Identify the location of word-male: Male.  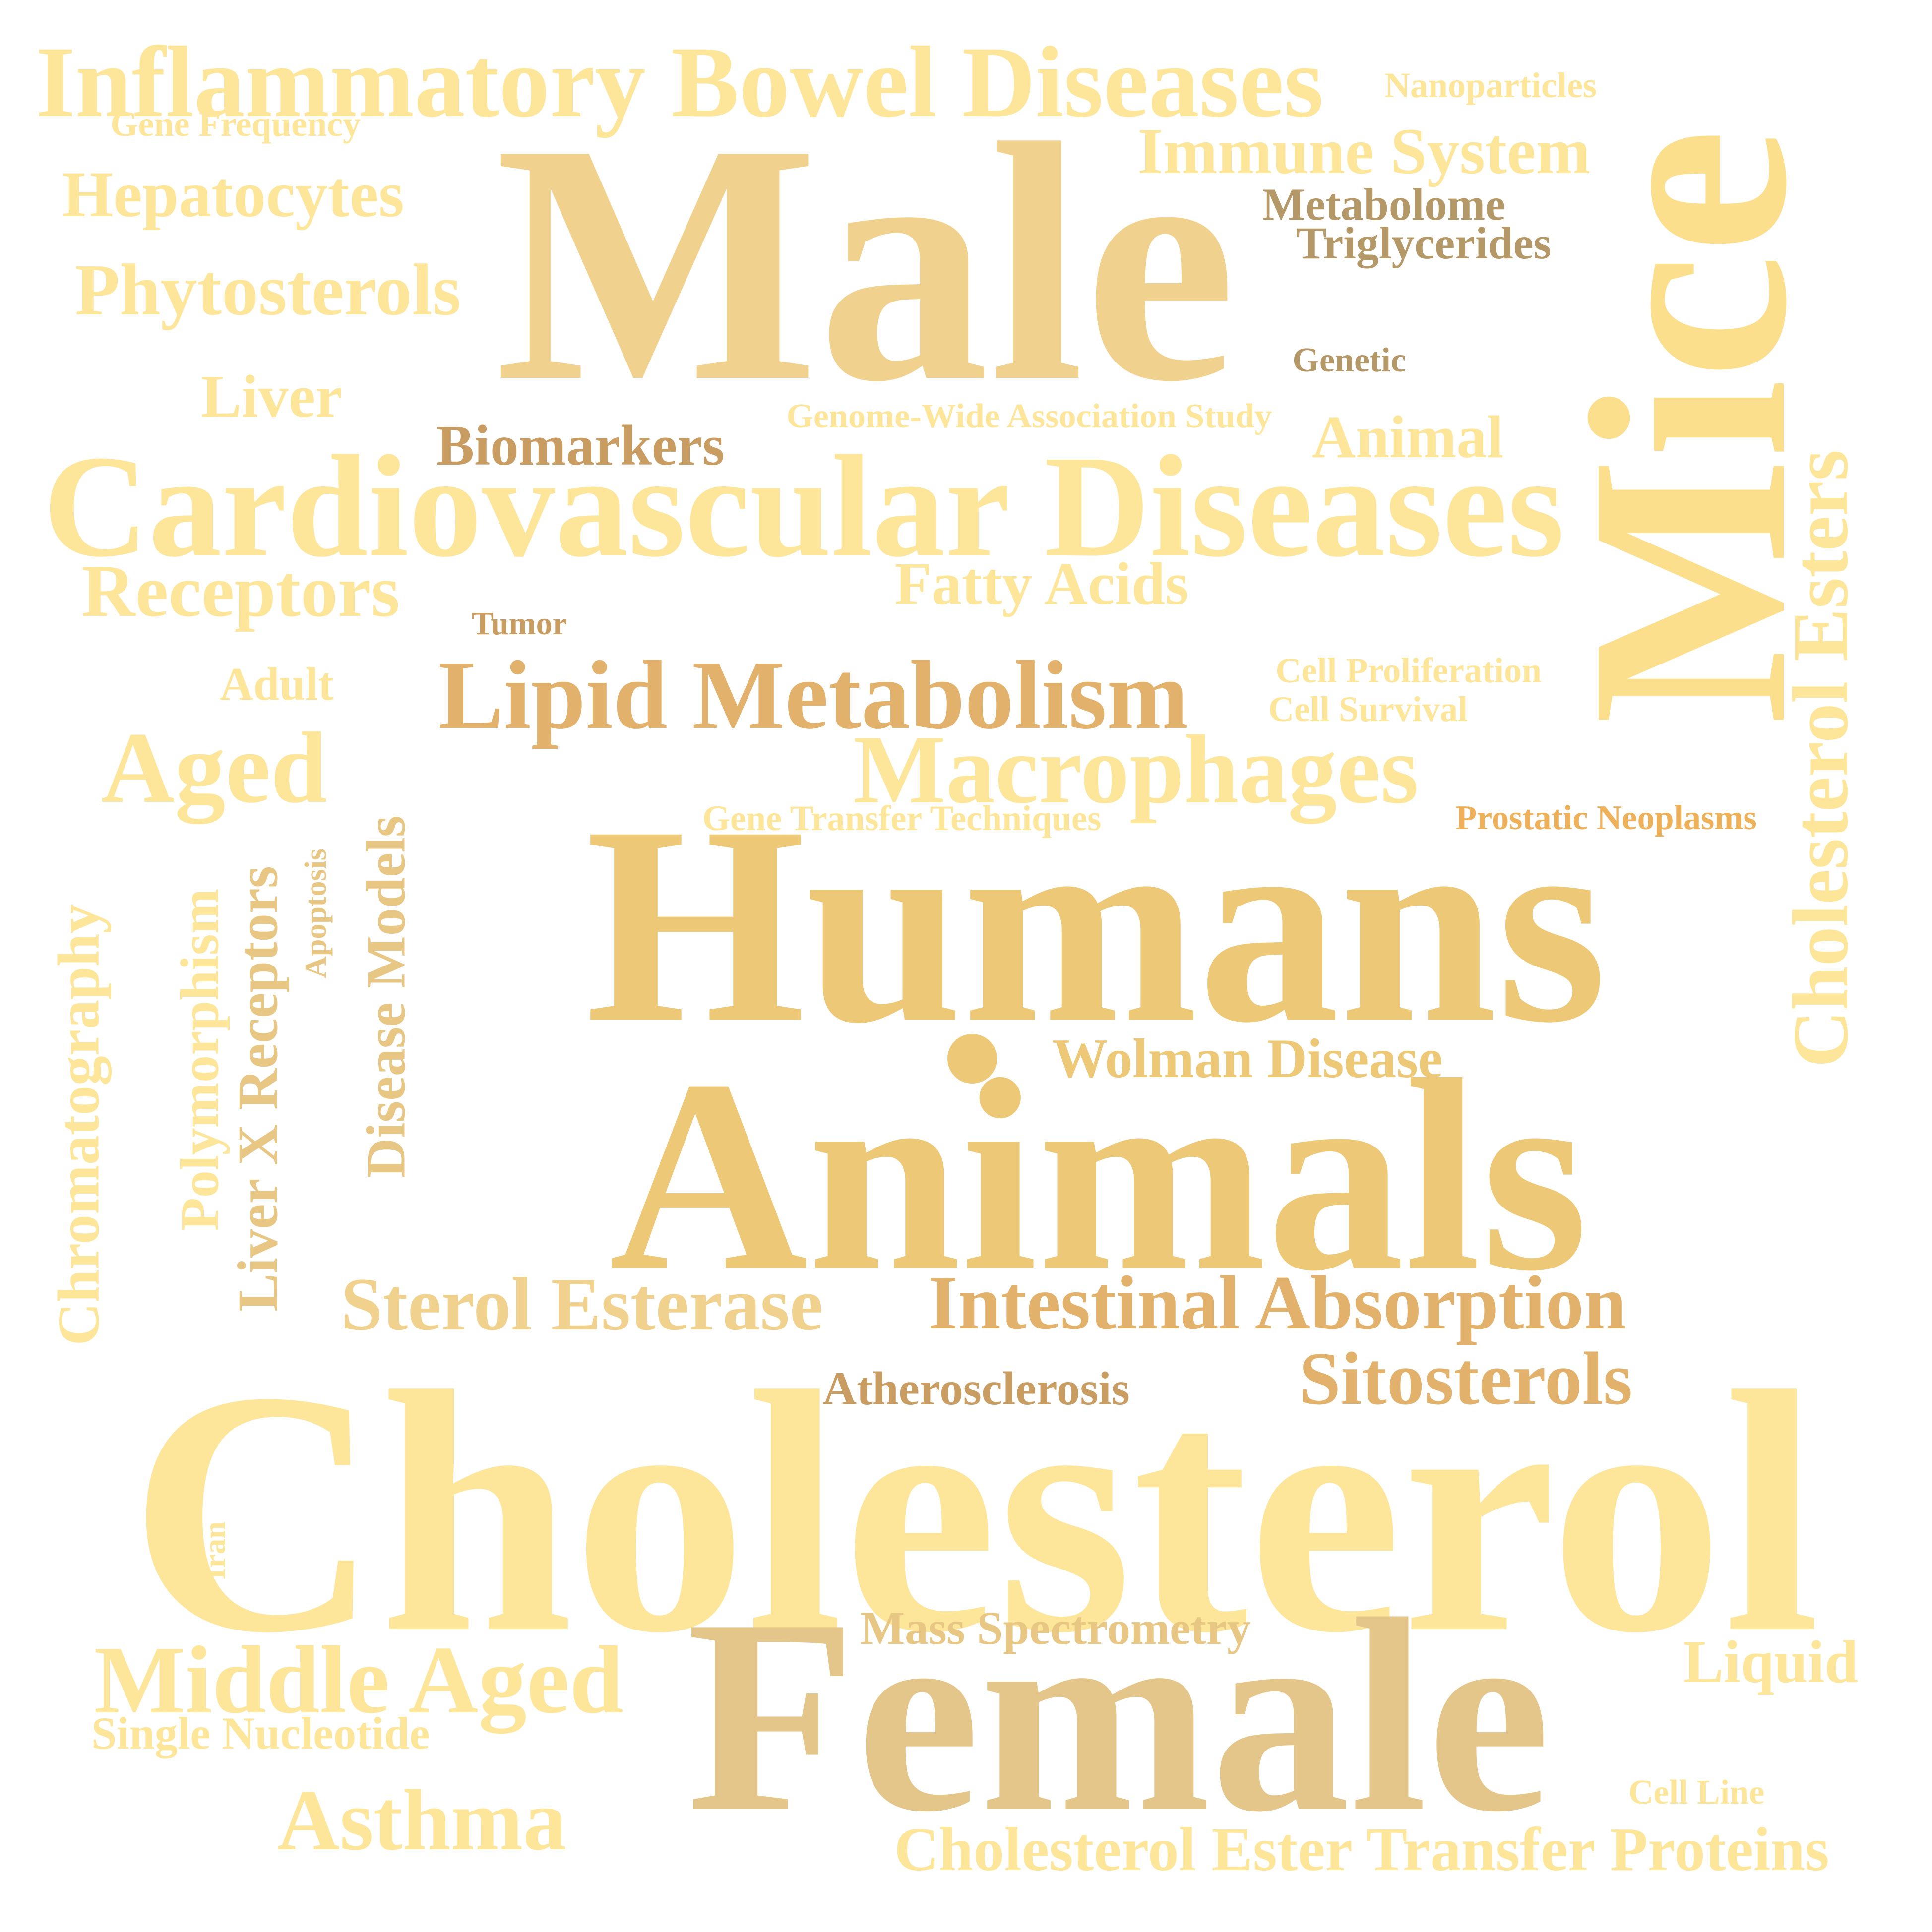
(866, 262).